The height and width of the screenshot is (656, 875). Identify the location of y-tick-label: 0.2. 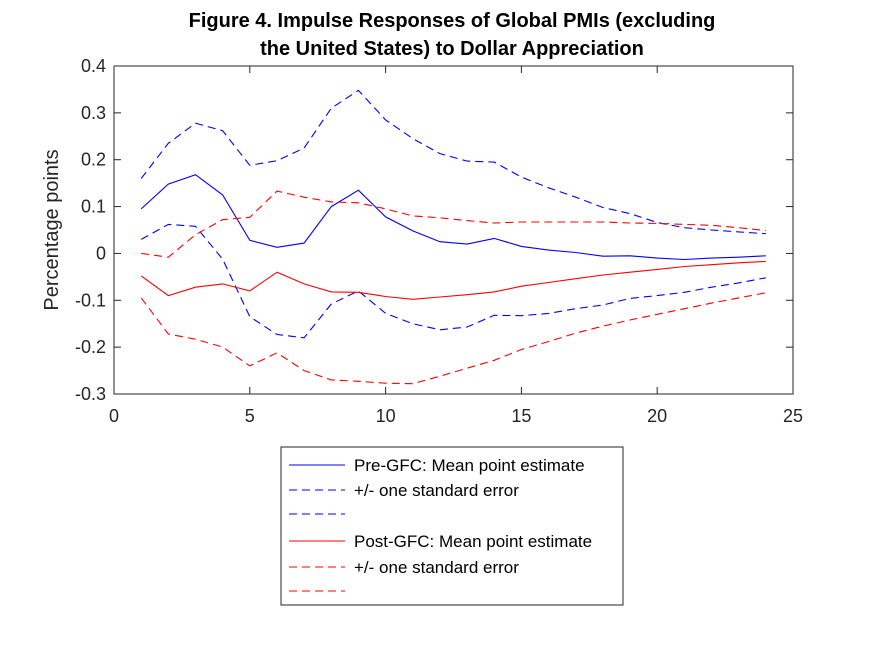
(93, 160).